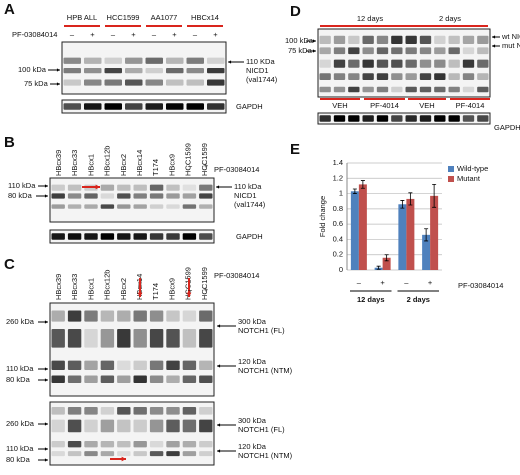 This screenshot has height=475, width=520. Describe the element at coordinates (338, 223) in the screenshot. I see `y-tick-label: 0.6` at that location.